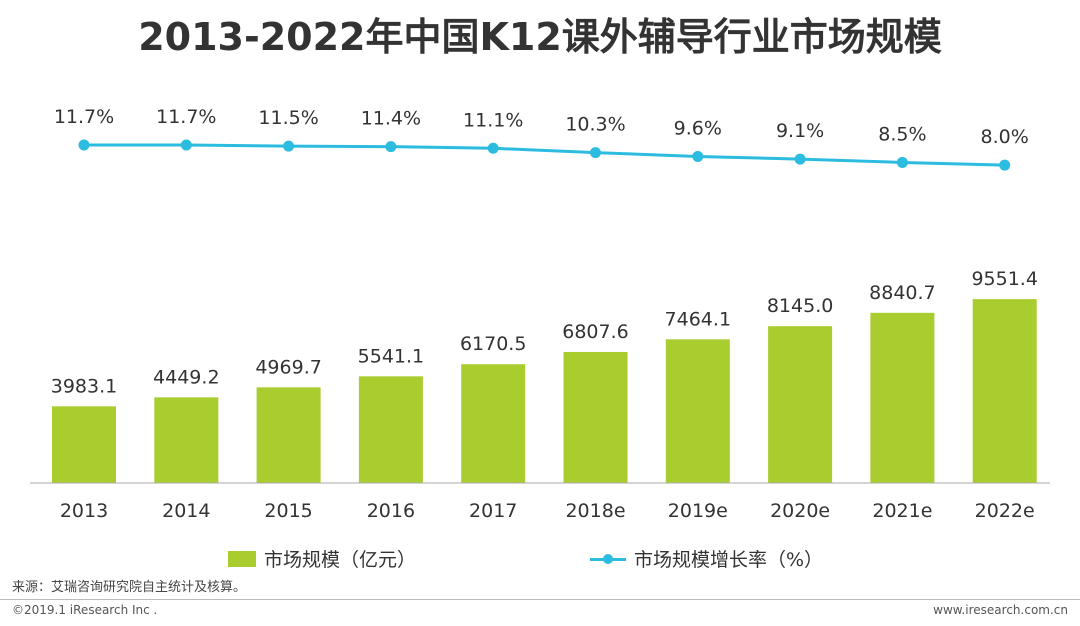  What do you see at coordinates (242, 558) in the screenshot?
I see `legend-bar-swatch` at bounding box center [242, 558].